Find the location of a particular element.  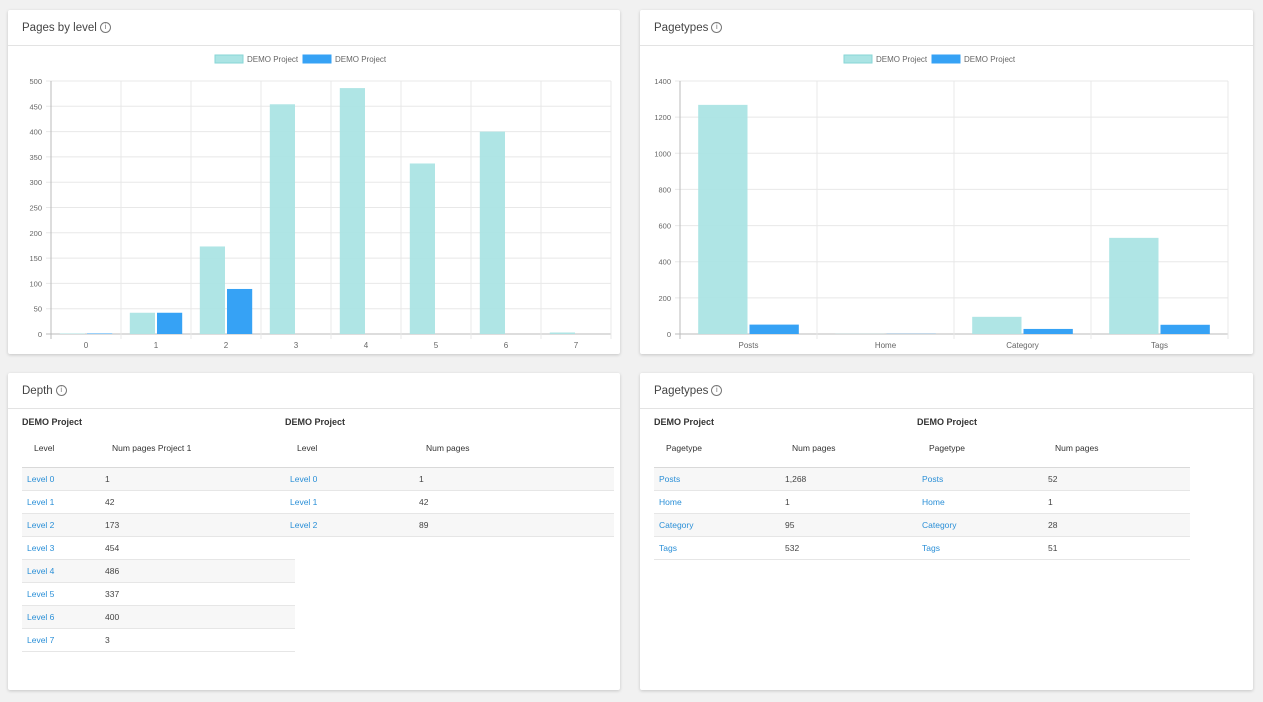

row-link: Level 6 is located at coordinates (61, 617).